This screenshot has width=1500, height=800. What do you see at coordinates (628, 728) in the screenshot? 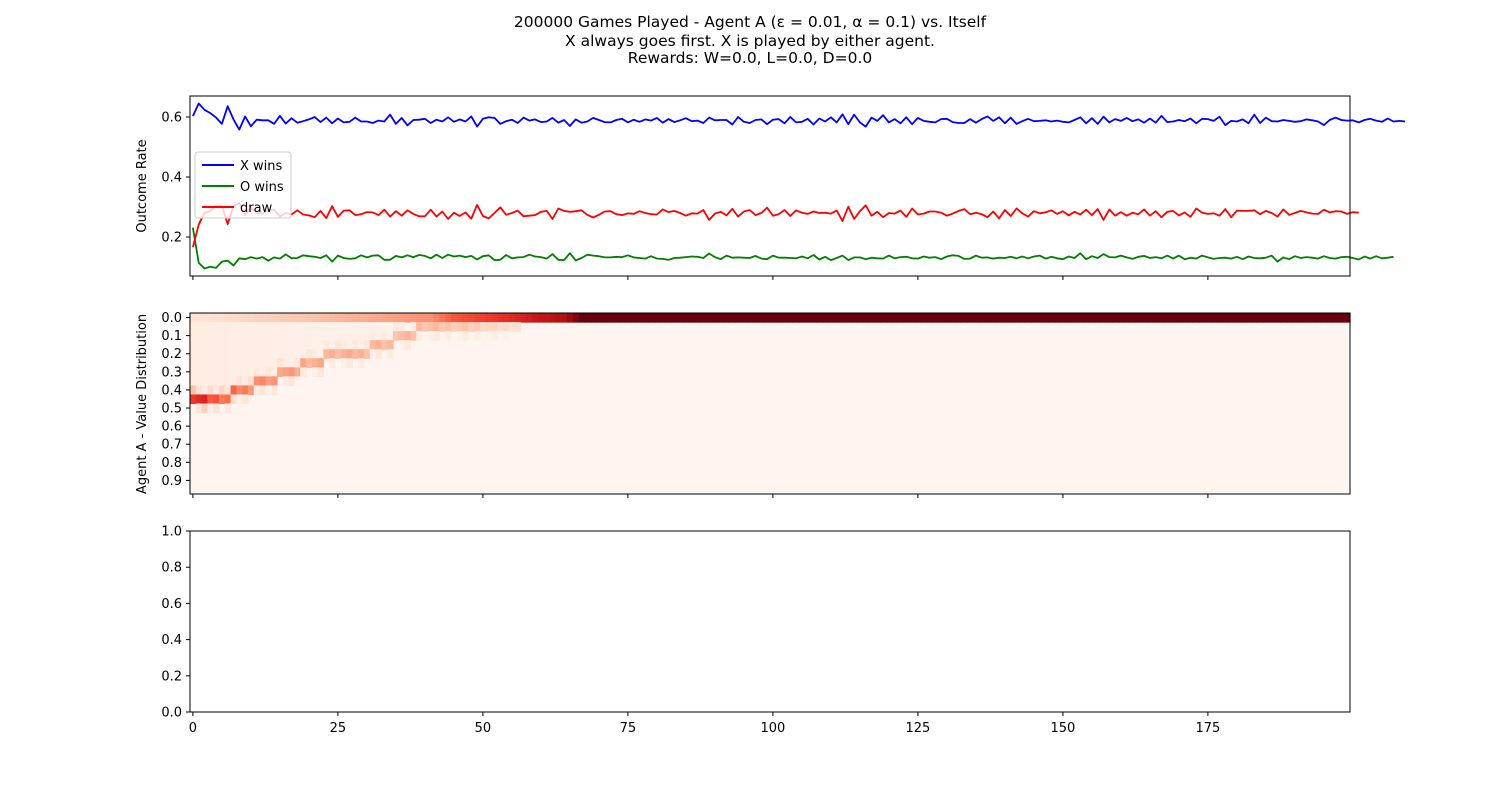
I see `xtick-label: 75` at bounding box center [628, 728].